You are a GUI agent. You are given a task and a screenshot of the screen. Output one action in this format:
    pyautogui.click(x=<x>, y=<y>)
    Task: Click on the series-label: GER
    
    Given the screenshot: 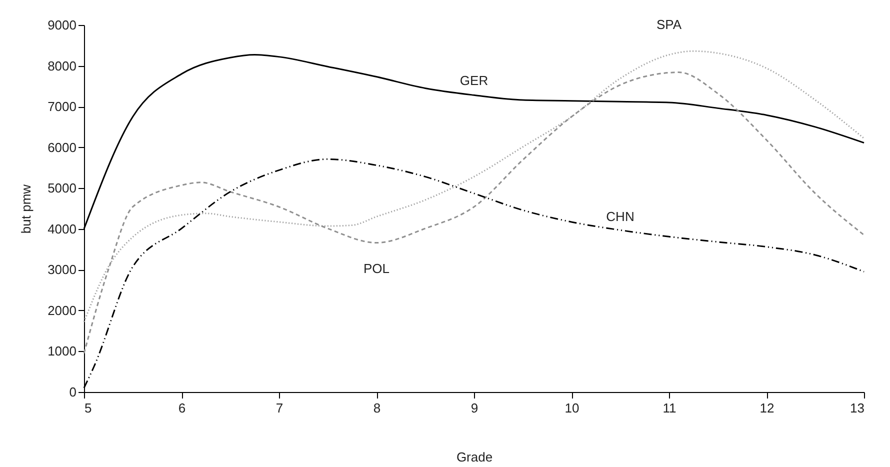 What is the action you would take?
    pyautogui.click(x=474, y=80)
    